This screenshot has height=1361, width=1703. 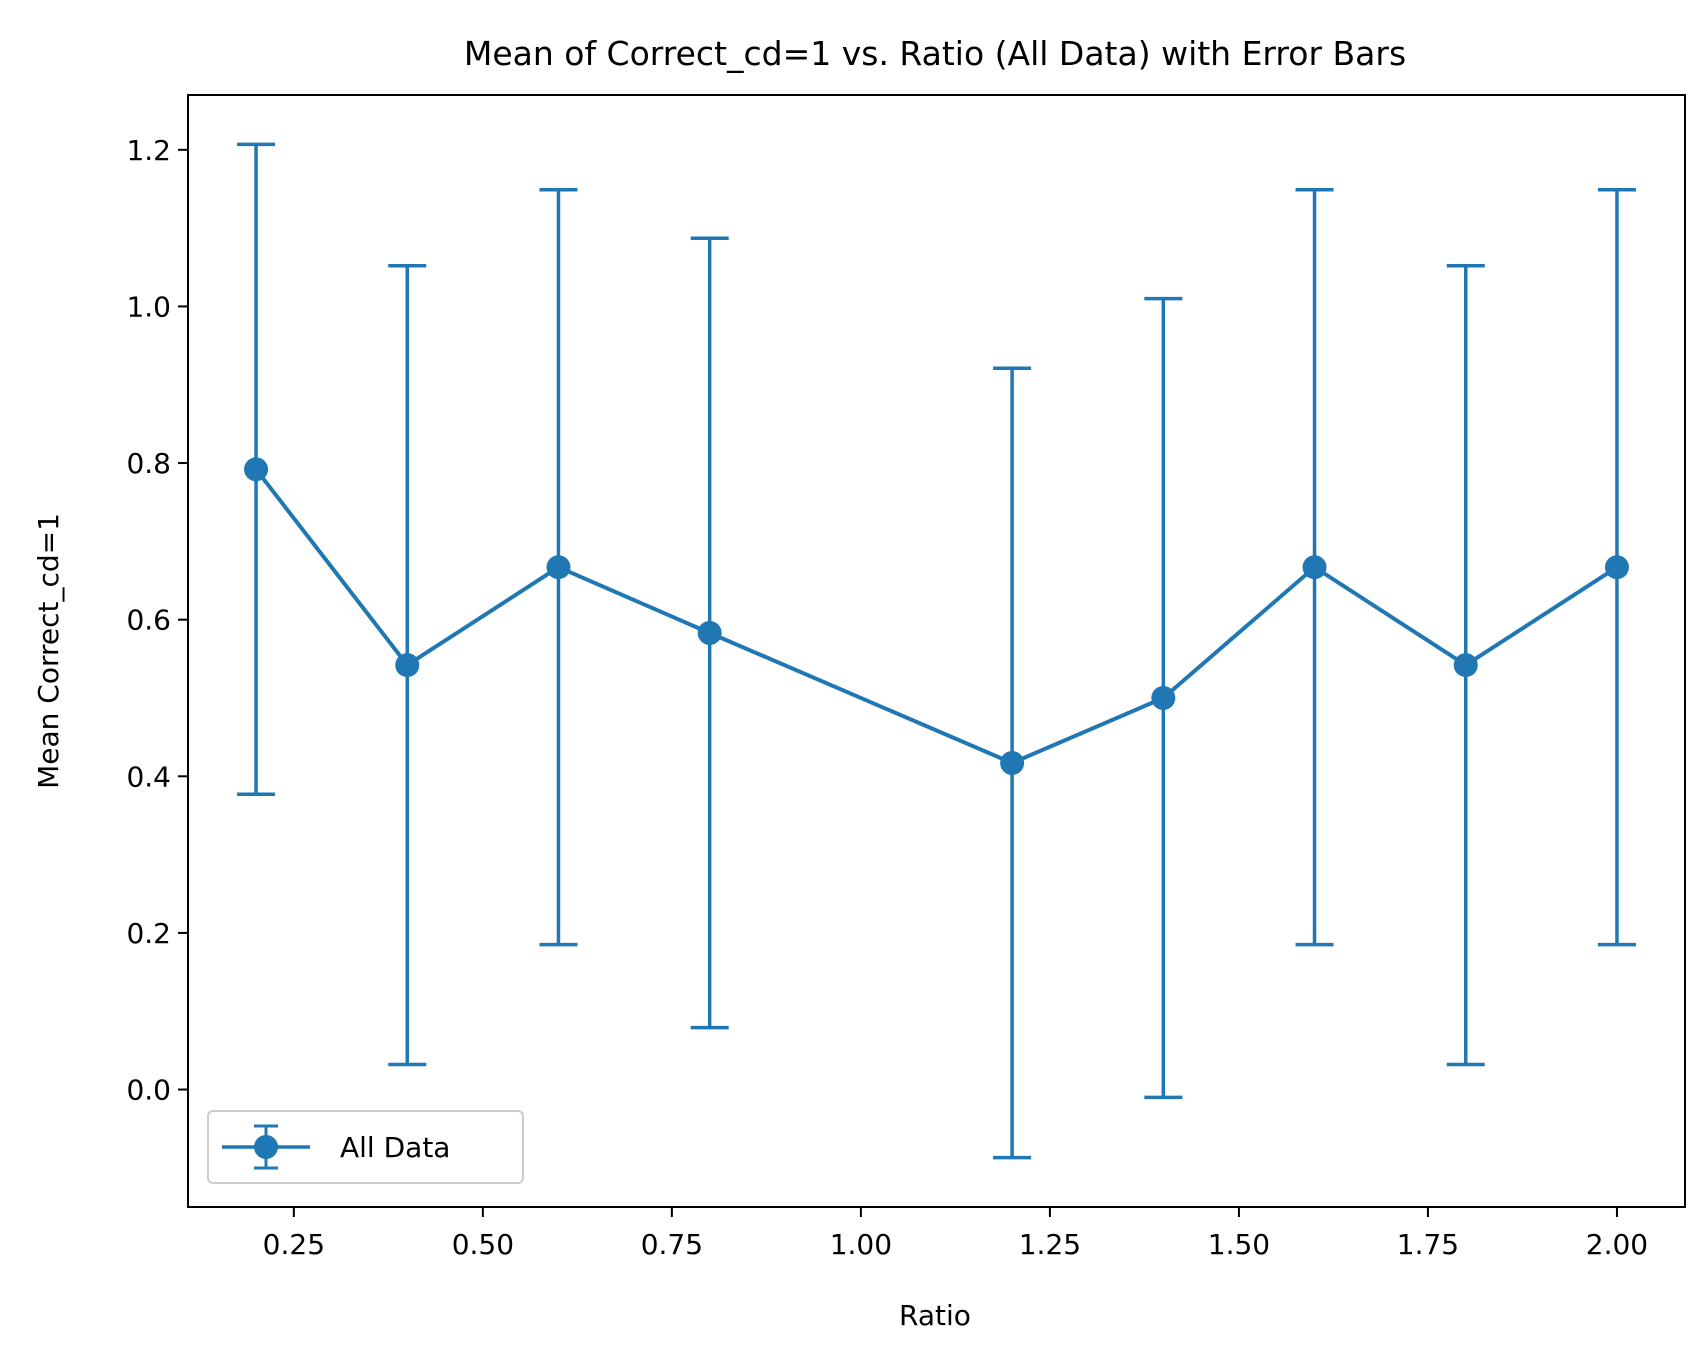 I want to click on y-tick-label: 0.6, so click(x=148, y=620).